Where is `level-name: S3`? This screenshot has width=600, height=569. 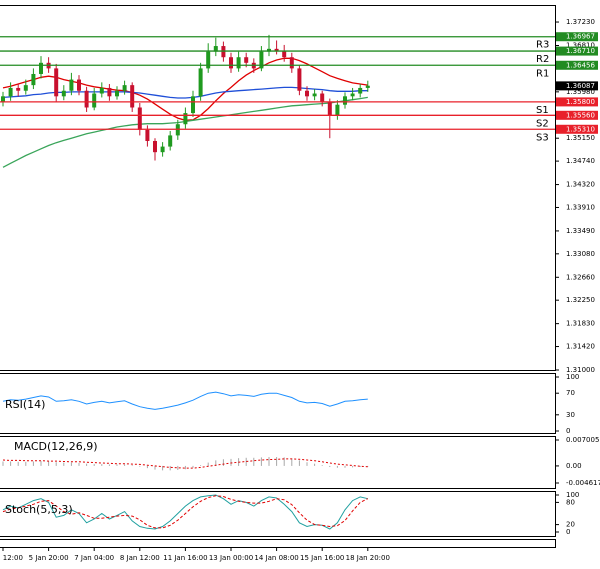 level-name: S3 is located at coordinates (542, 137).